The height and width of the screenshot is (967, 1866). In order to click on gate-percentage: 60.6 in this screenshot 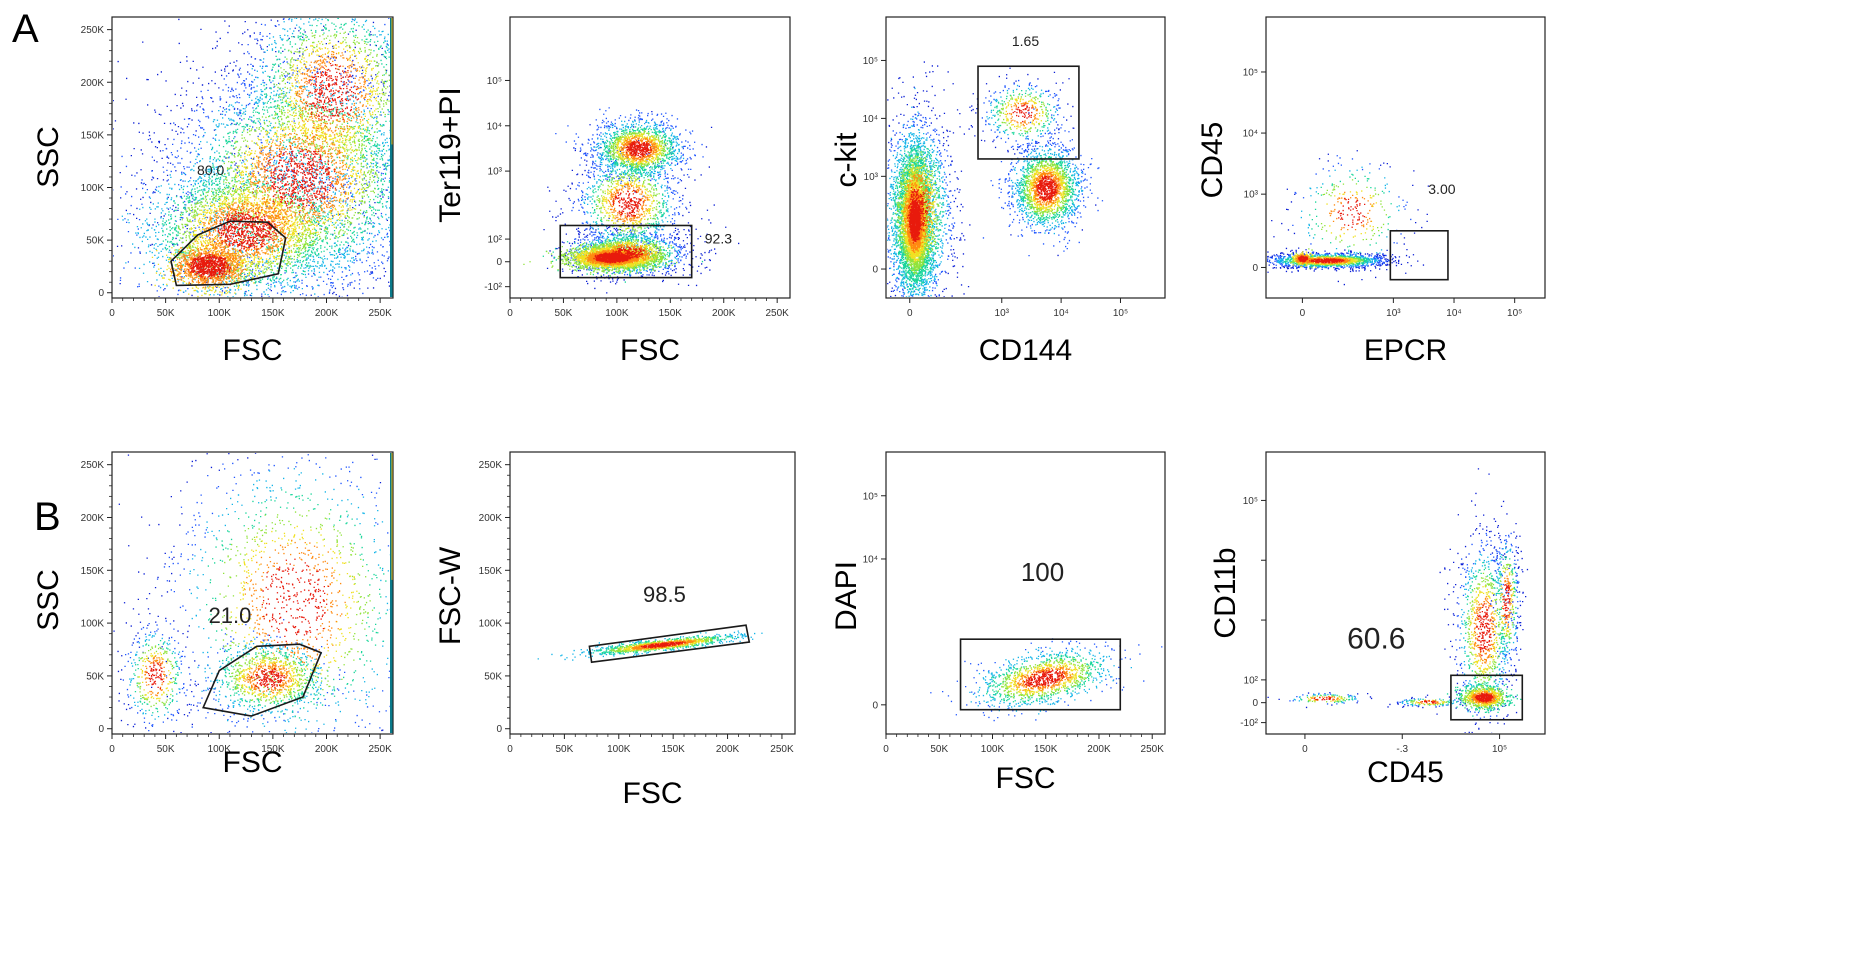, I will do `click(1376, 639)`.